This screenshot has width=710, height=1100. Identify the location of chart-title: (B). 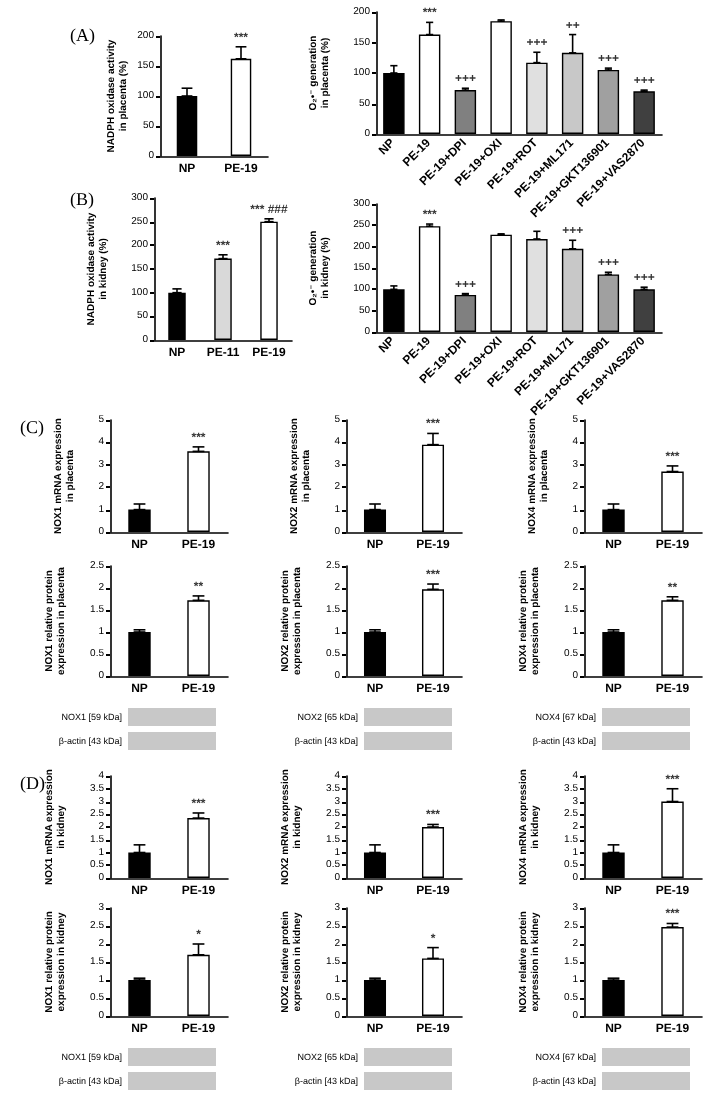
(82, 199).